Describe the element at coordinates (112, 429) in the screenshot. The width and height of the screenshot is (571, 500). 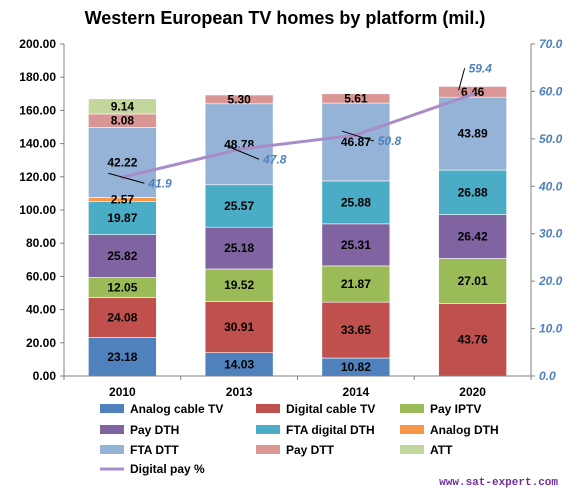
I see `legend-swatch-pay-dth` at that location.